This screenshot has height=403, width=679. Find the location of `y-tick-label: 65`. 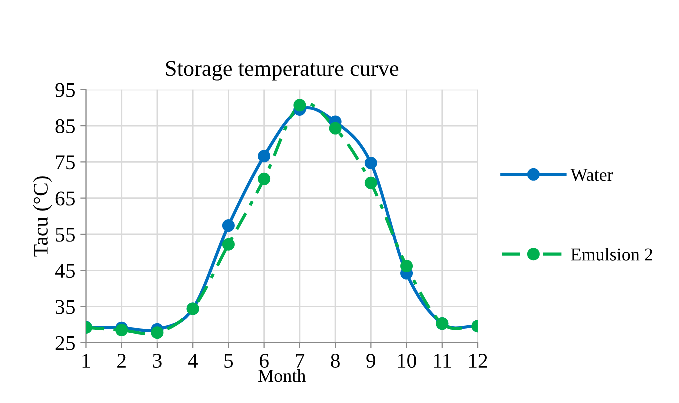

y-tick-label: 65 is located at coordinates (66, 199).